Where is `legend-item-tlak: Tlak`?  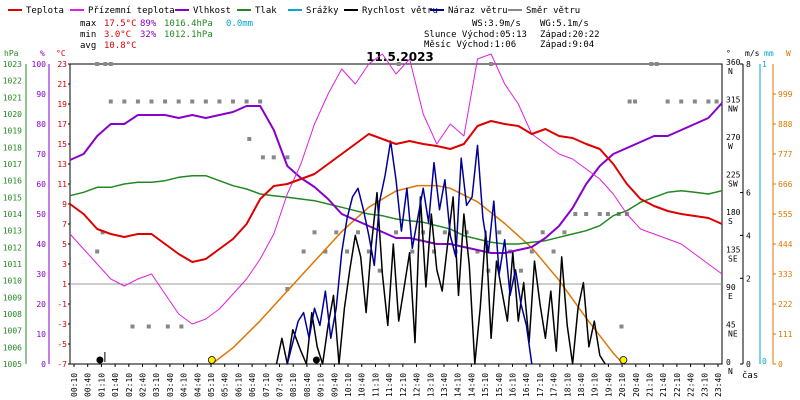 legend-item-tlak: Tlak is located at coordinates (266, 11).